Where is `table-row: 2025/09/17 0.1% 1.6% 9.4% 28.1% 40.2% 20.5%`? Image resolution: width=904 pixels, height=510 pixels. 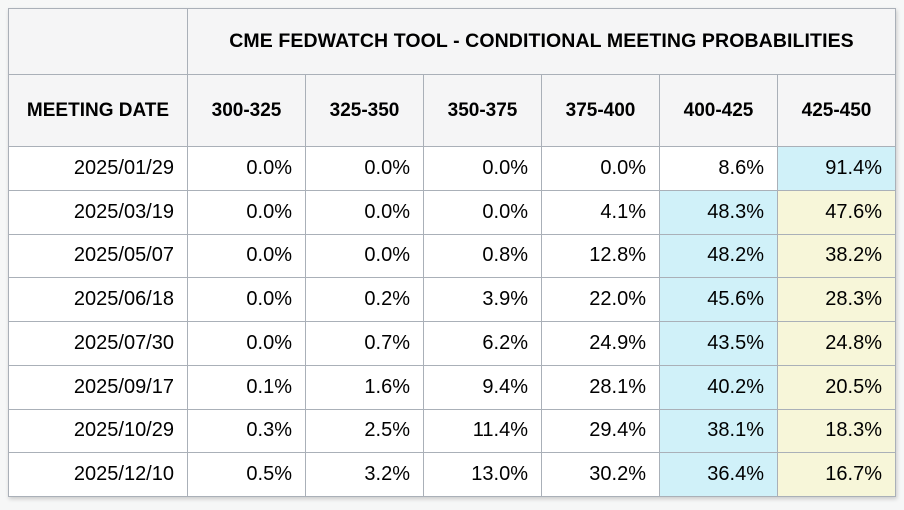
table-row: 2025/09/17 0.1% 1.6% 9.4% 28.1% 40.2% 20.5% is located at coordinates (452, 387).